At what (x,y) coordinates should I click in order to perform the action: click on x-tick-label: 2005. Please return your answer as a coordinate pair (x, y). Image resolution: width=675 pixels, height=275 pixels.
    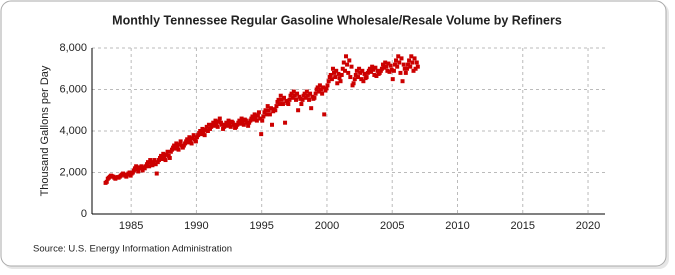
    Looking at the image, I should click on (392, 226).